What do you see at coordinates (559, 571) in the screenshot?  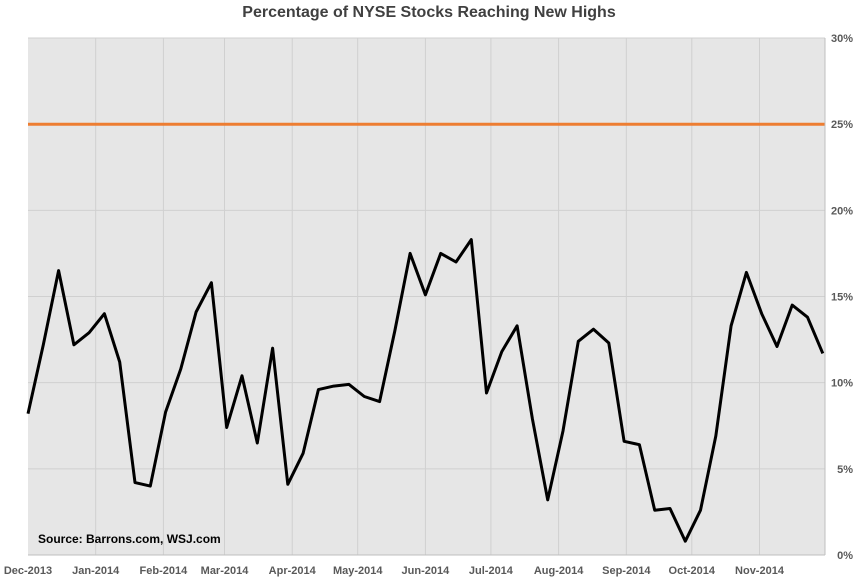 I see `x-tick-label: Aug-2014` at bounding box center [559, 571].